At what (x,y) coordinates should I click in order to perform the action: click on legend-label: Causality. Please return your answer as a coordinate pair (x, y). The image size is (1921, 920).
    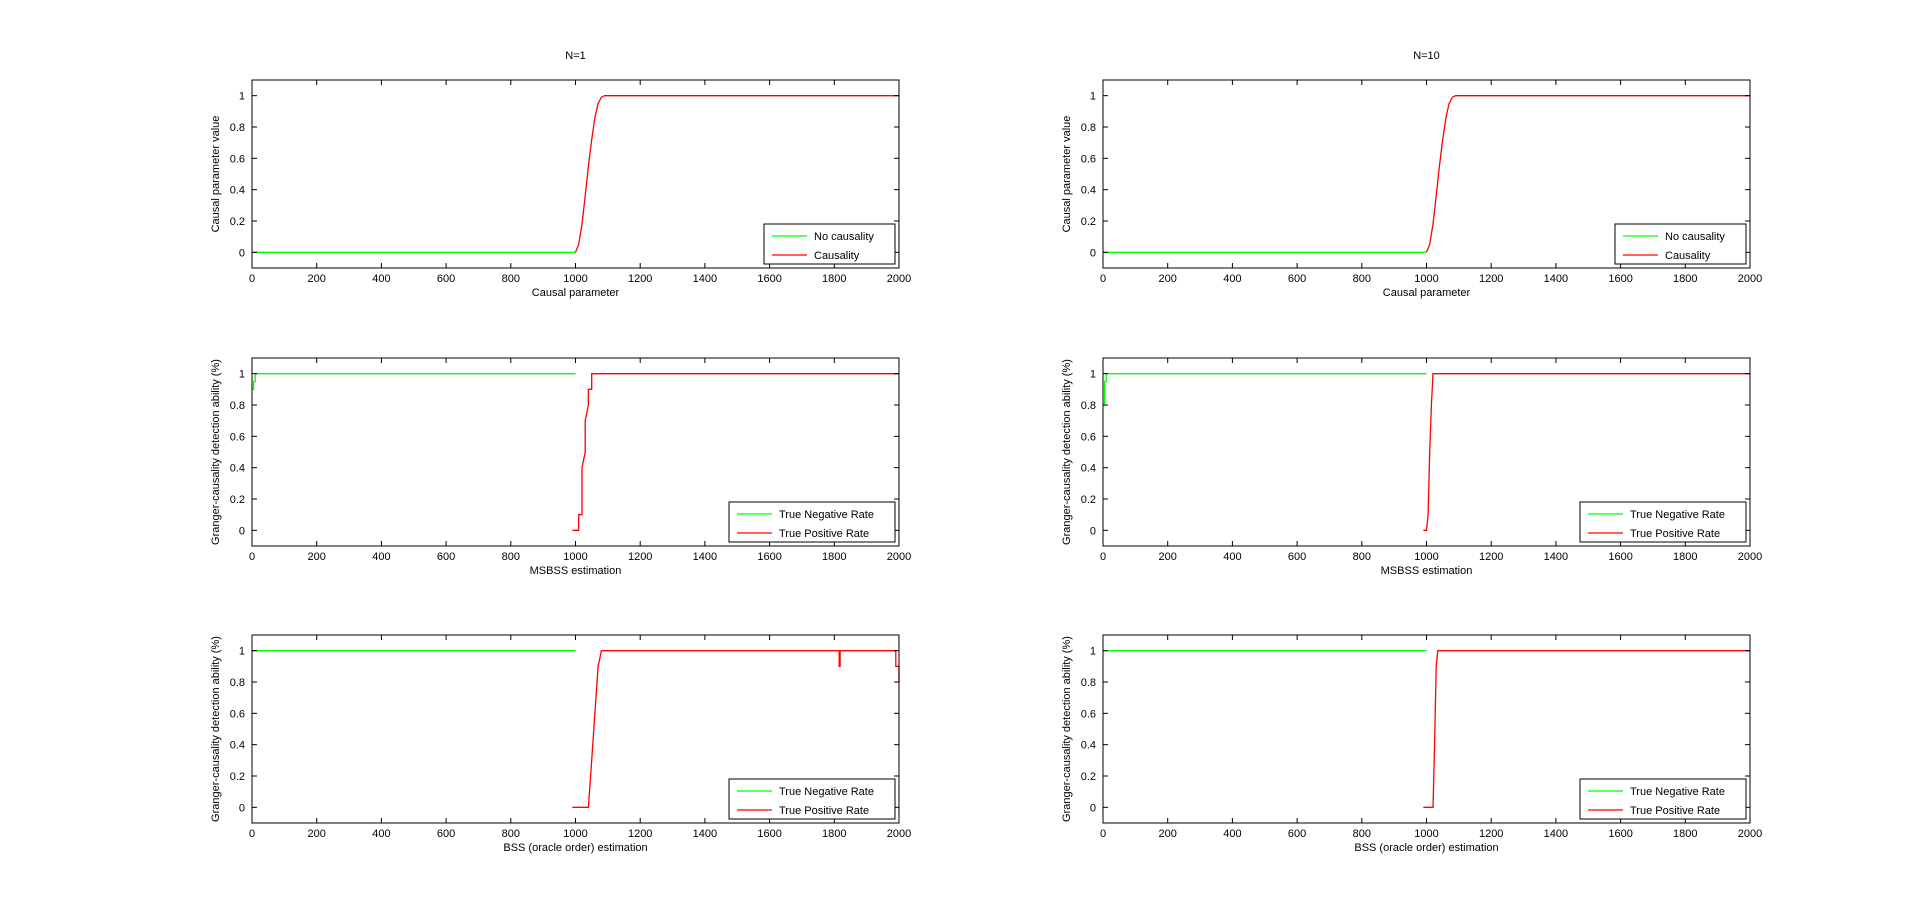
    Looking at the image, I should click on (837, 256).